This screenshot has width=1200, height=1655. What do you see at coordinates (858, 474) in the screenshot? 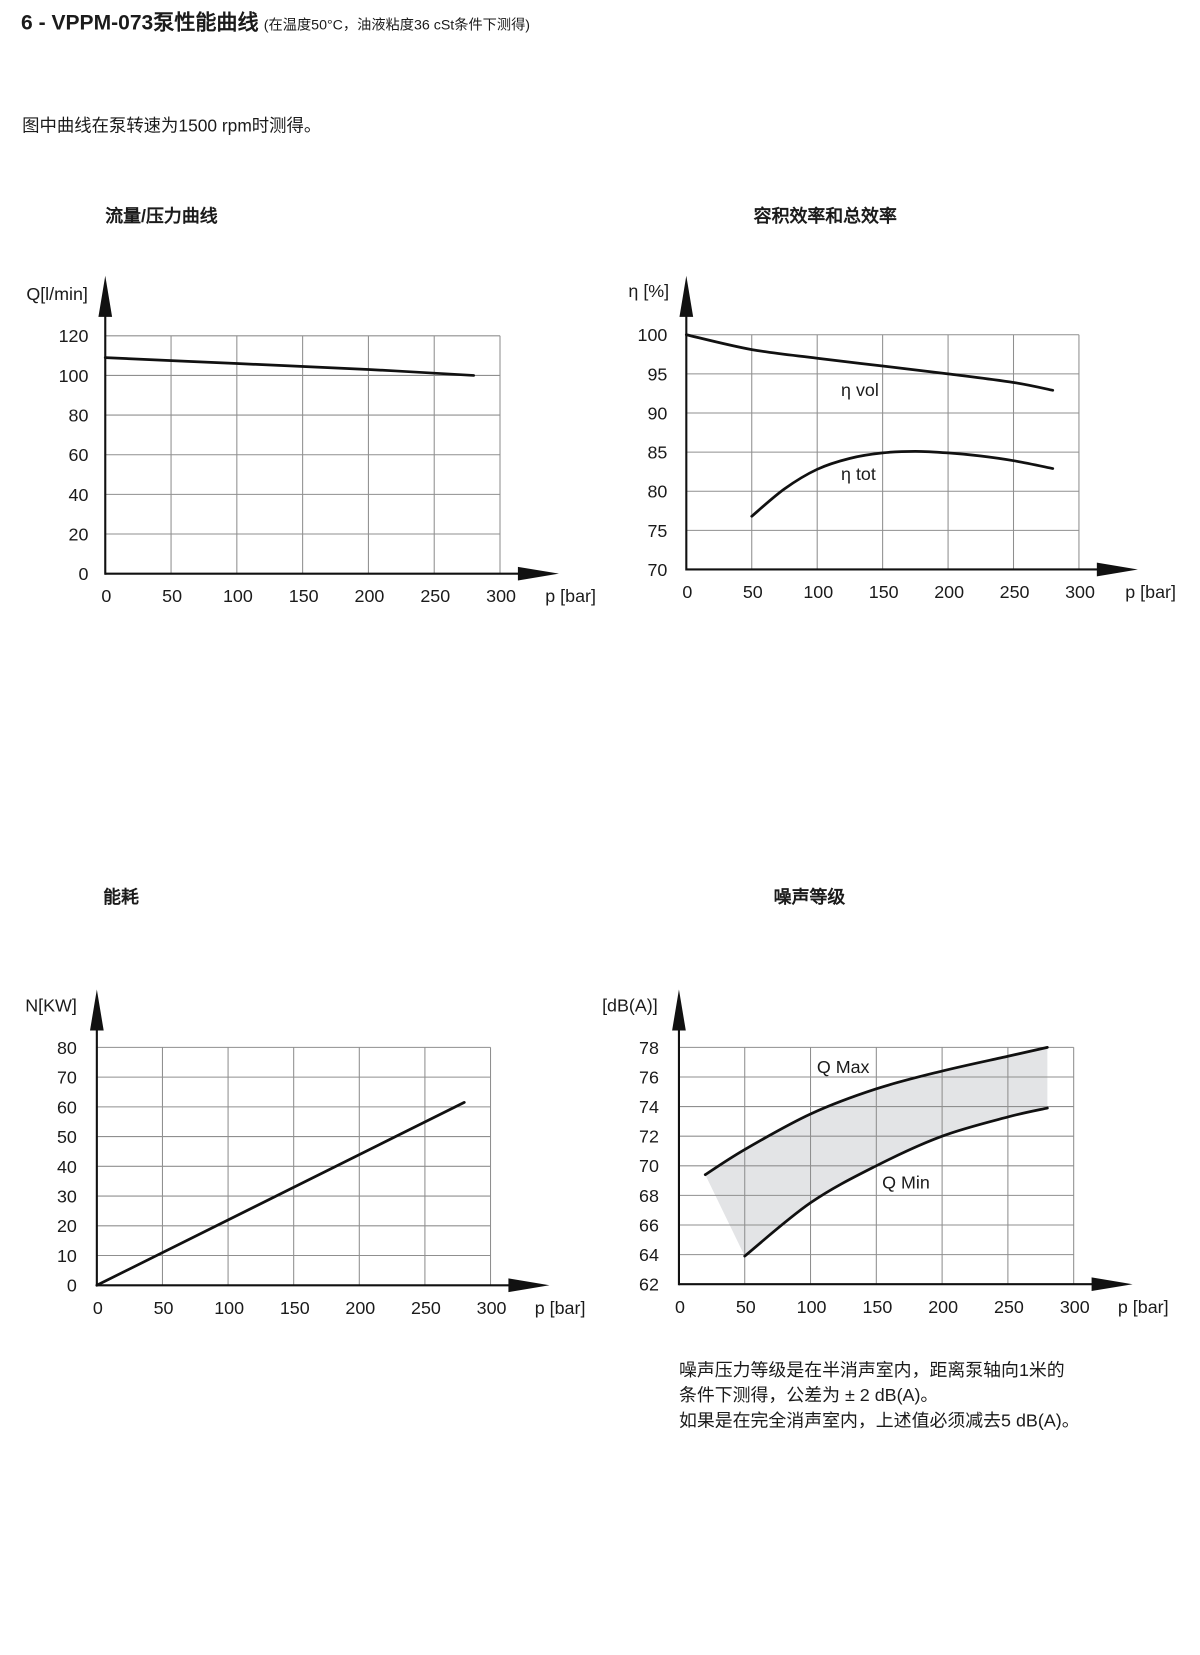
I see `series-label-eta-tot: η tot` at bounding box center [858, 474].